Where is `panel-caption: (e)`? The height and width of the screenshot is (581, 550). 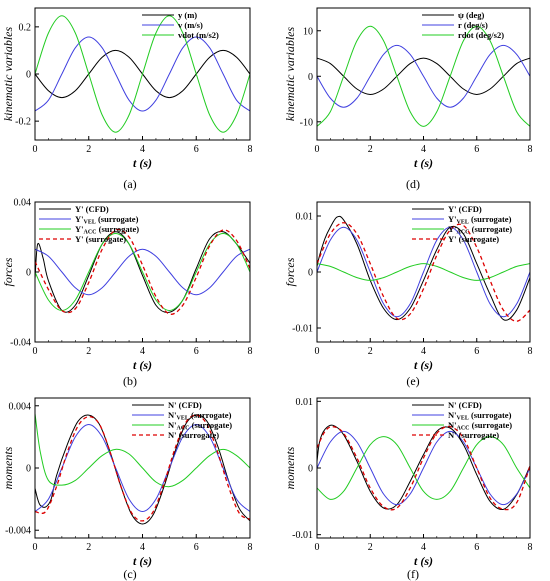
panel-caption: (e) is located at coordinates (412, 381).